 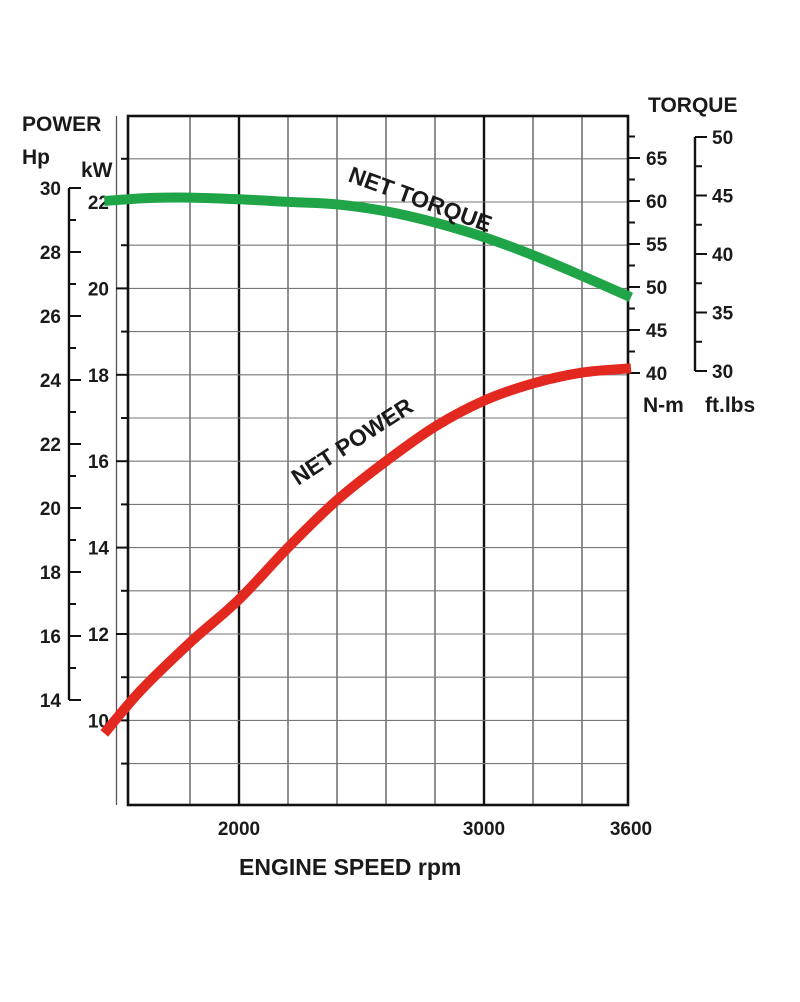 I want to click on hp-tick-label: 22, so click(x=50, y=445).